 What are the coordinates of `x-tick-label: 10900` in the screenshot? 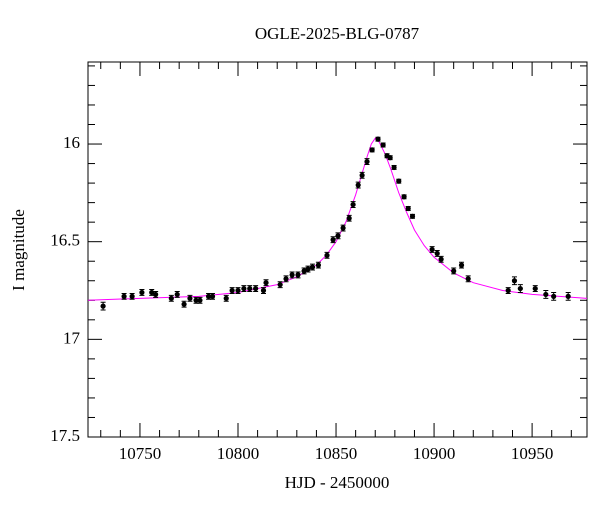 It's located at (434, 453).